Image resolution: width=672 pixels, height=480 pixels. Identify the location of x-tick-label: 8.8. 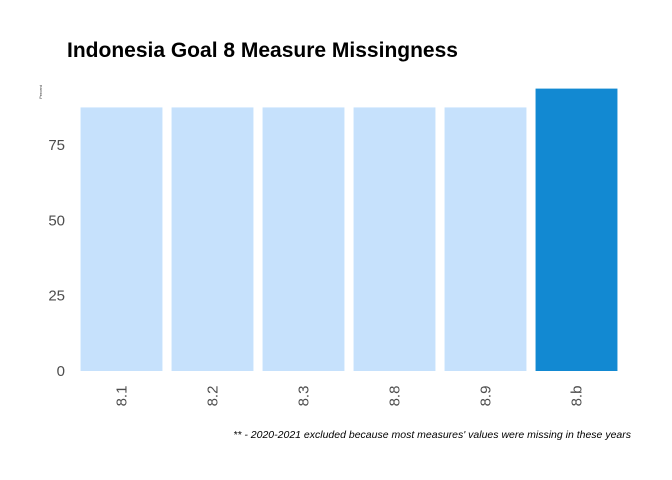
(395, 396).